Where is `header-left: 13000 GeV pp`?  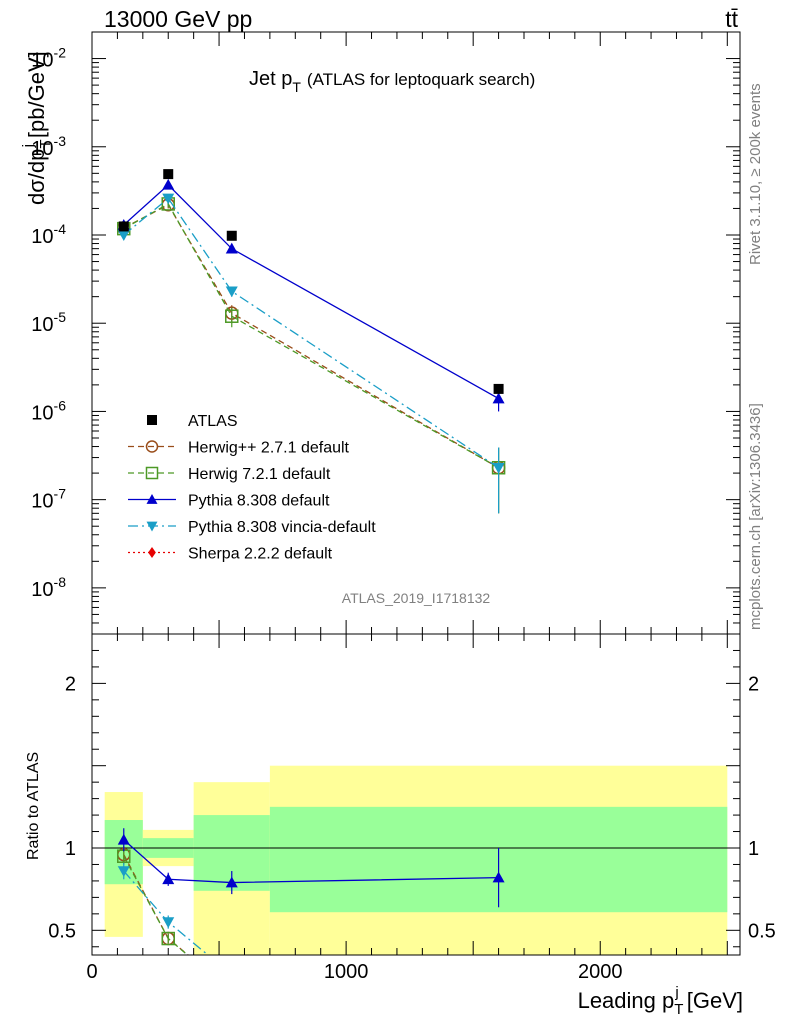 header-left: 13000 GeV pp is located at coordinates (178, 19).